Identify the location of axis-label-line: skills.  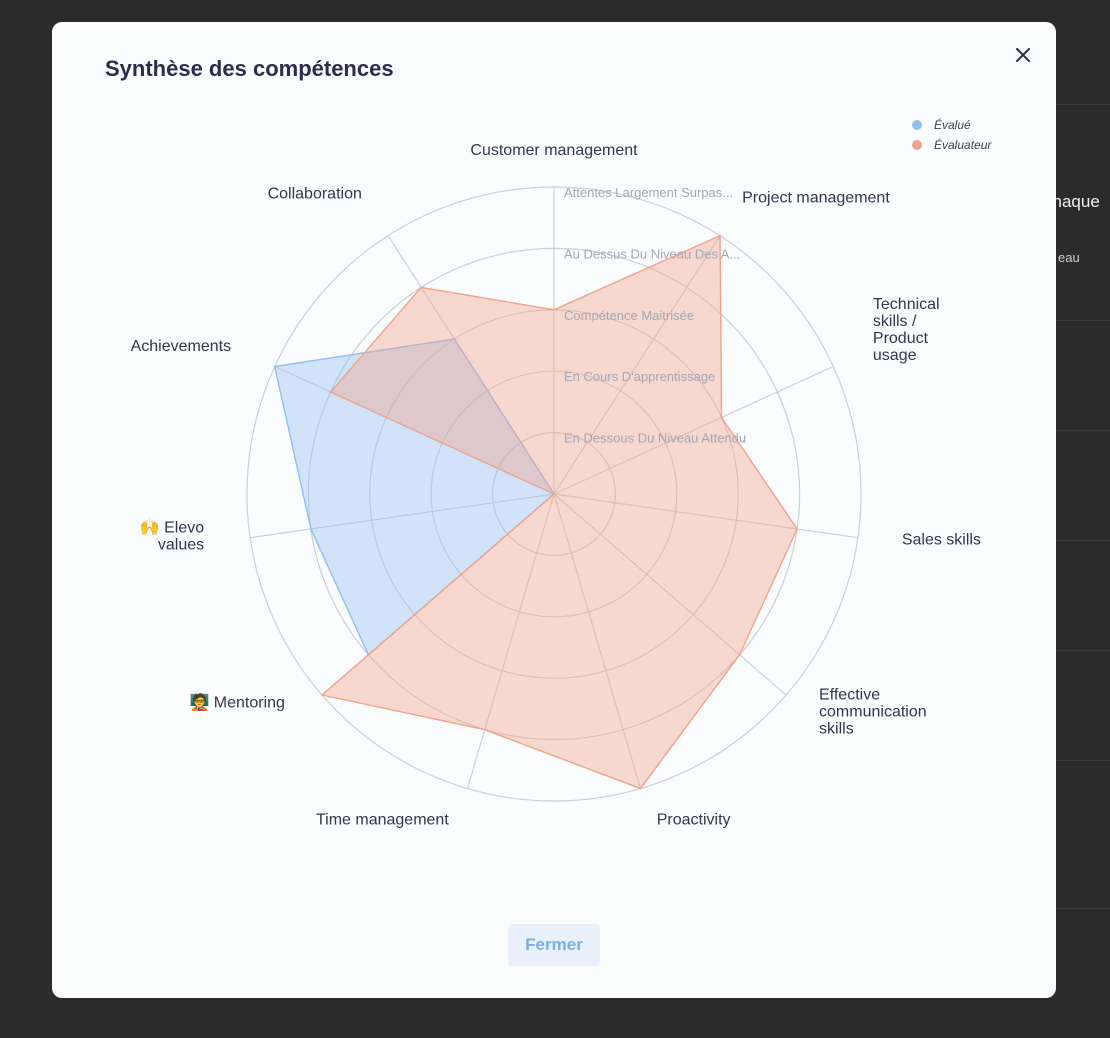
(836, 729).